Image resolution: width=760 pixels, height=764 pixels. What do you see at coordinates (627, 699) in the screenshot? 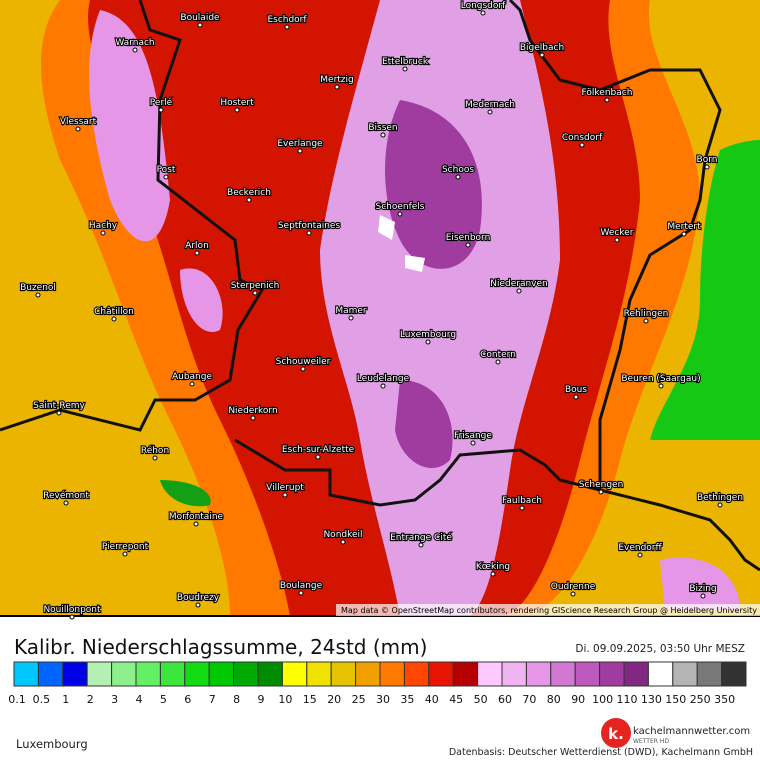
I see `legend-label: 110` at bounding box center [627, 699].